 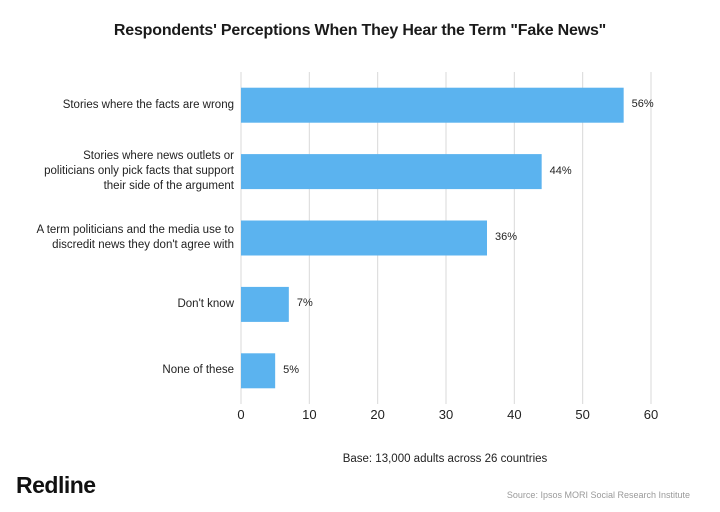 What do you see at coordinates (651, 414) in the screenshot?
I see `x-tick-label: 60` at bounding box center [651, 414].